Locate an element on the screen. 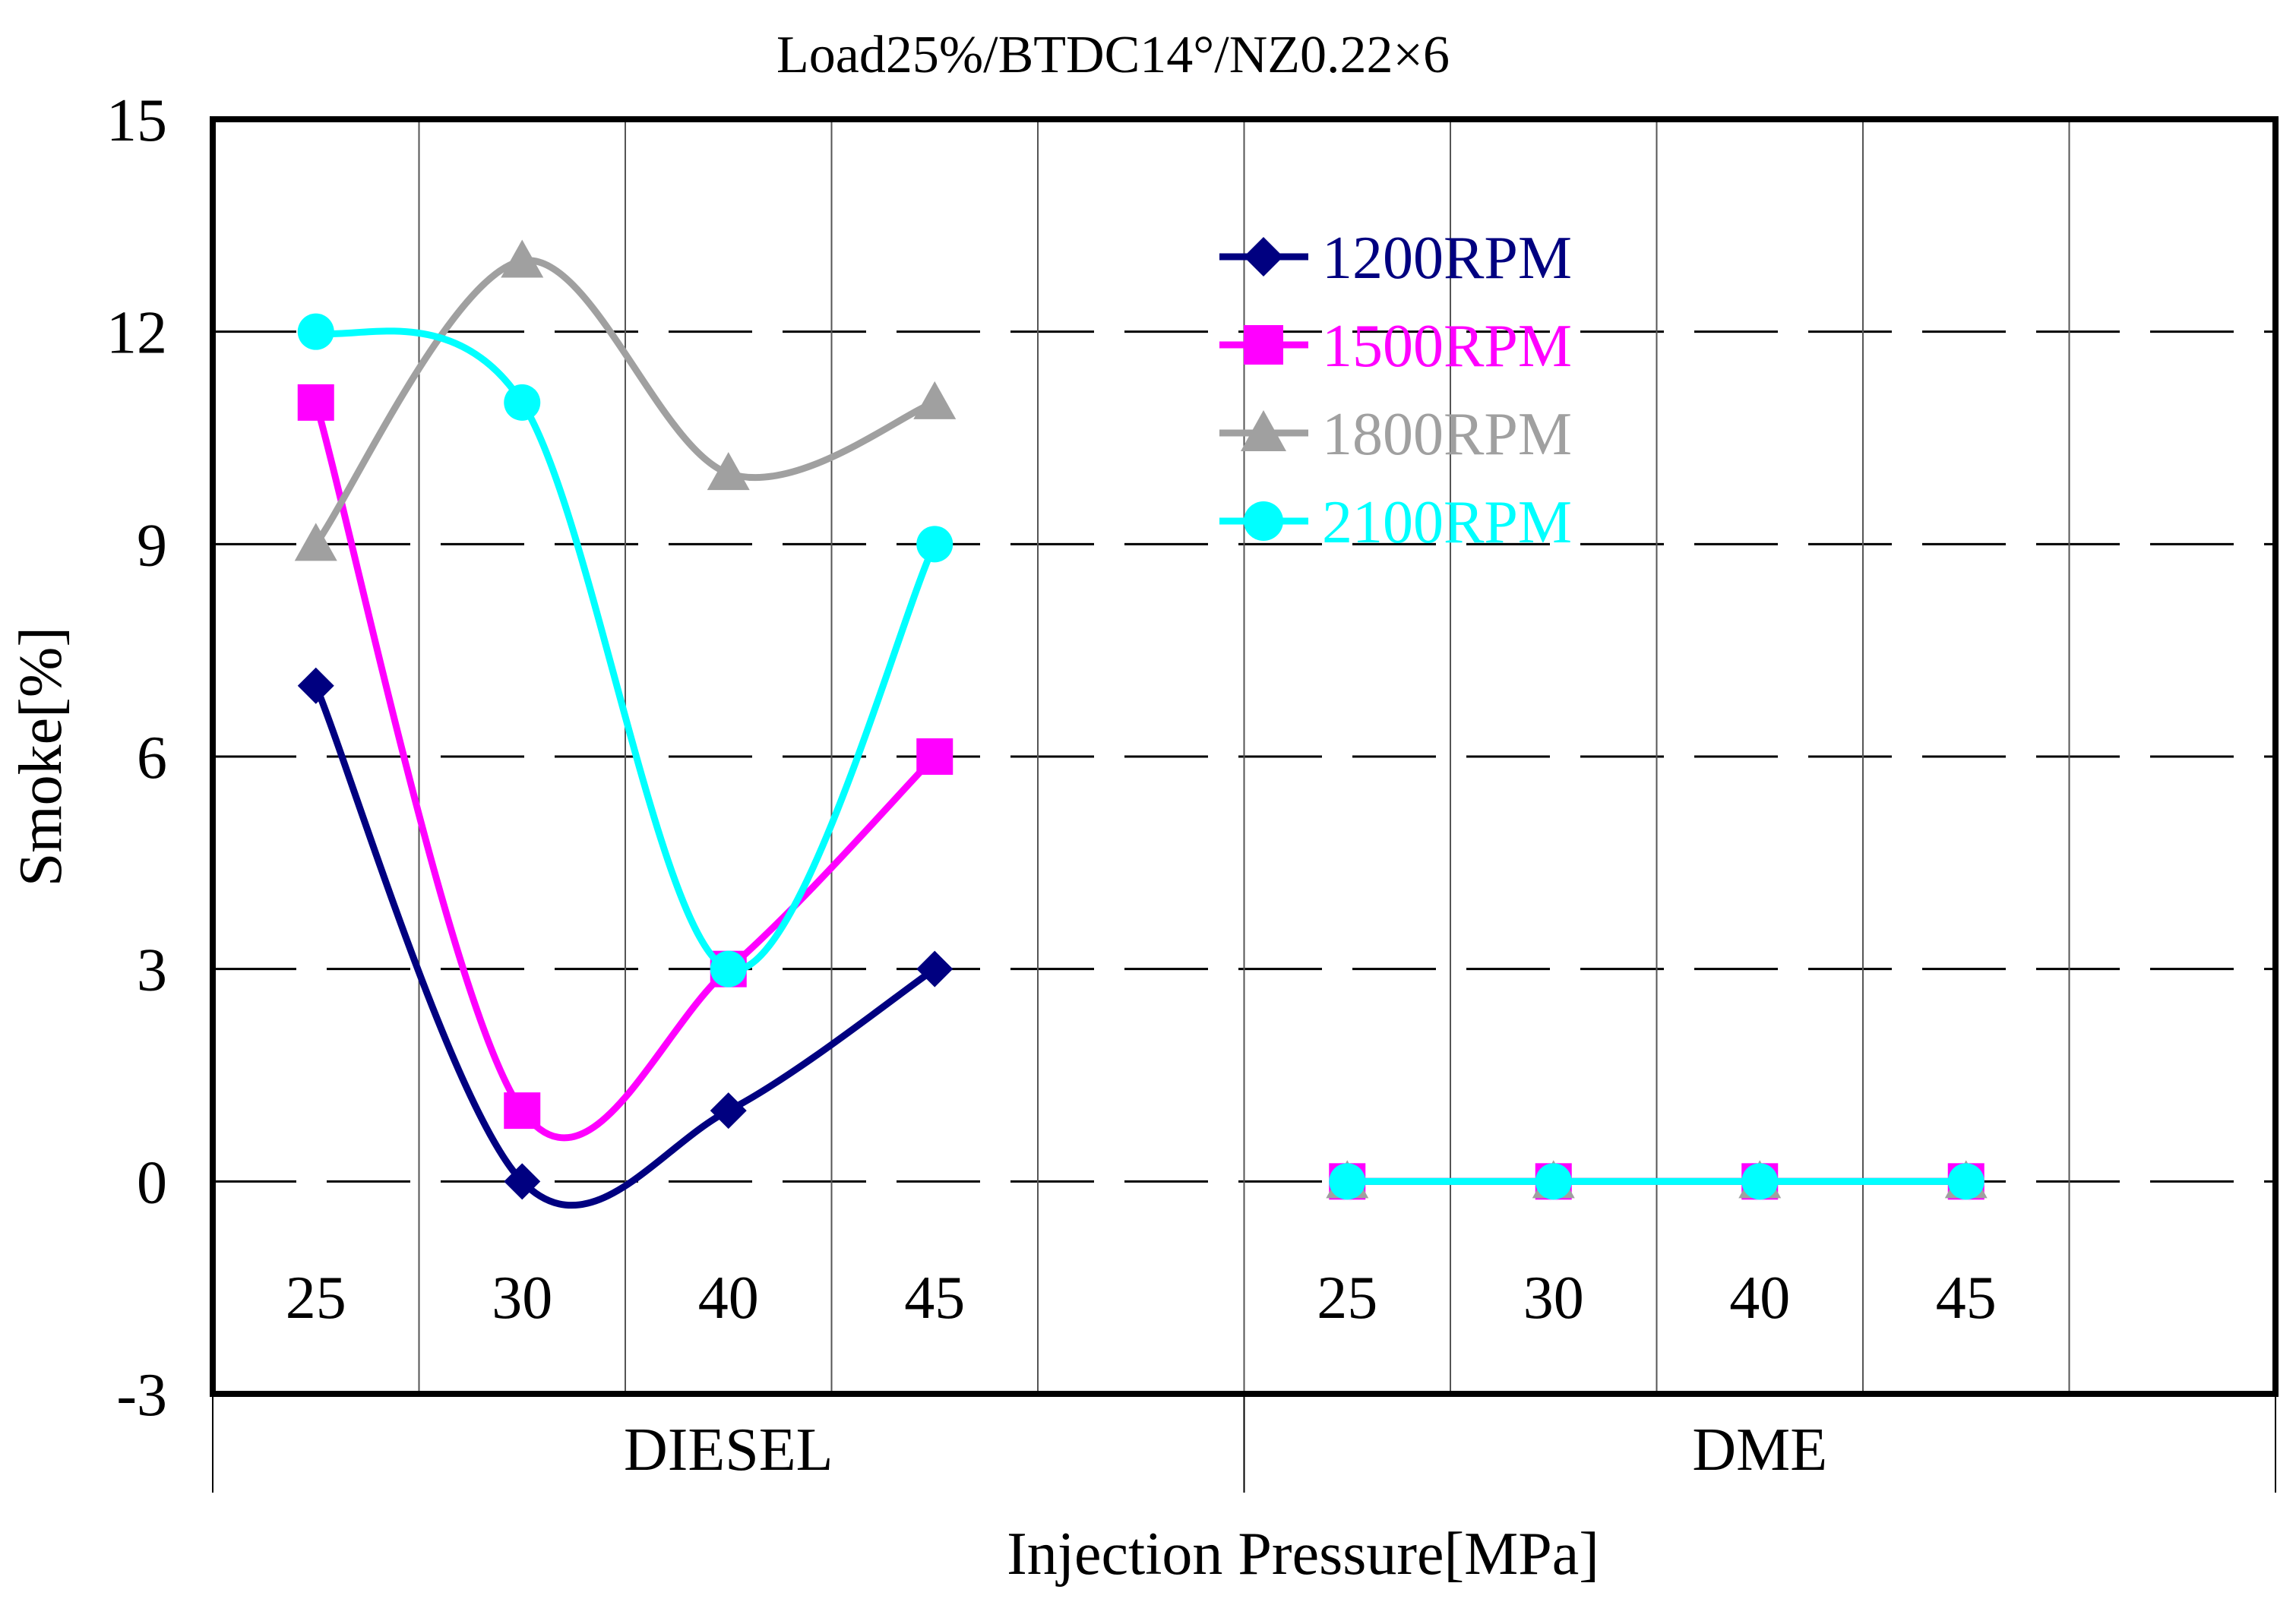 The width and height of the screenshot is (2296, 1602). legend-item: 1500RPM is located at coordinates (1395, 347).